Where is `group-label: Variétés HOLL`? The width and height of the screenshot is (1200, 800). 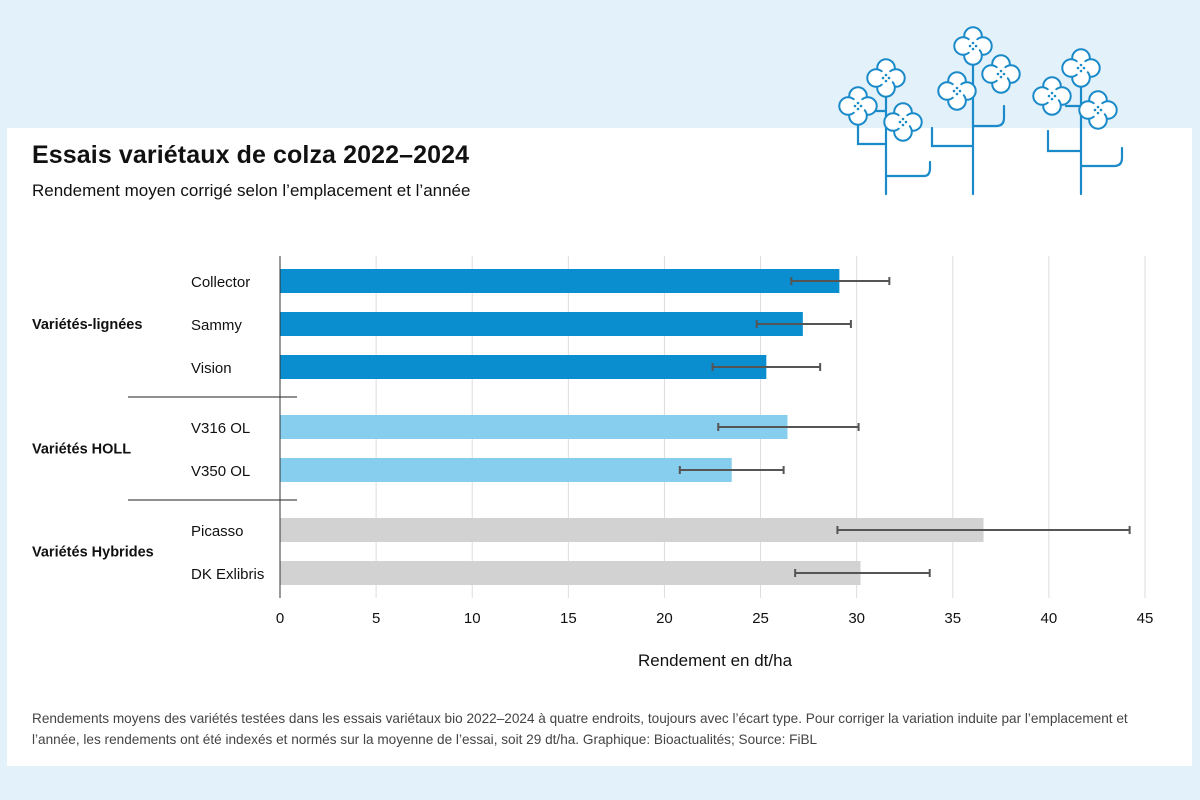 group-label: Variétés HOLL is located at coordinates (81, 450).